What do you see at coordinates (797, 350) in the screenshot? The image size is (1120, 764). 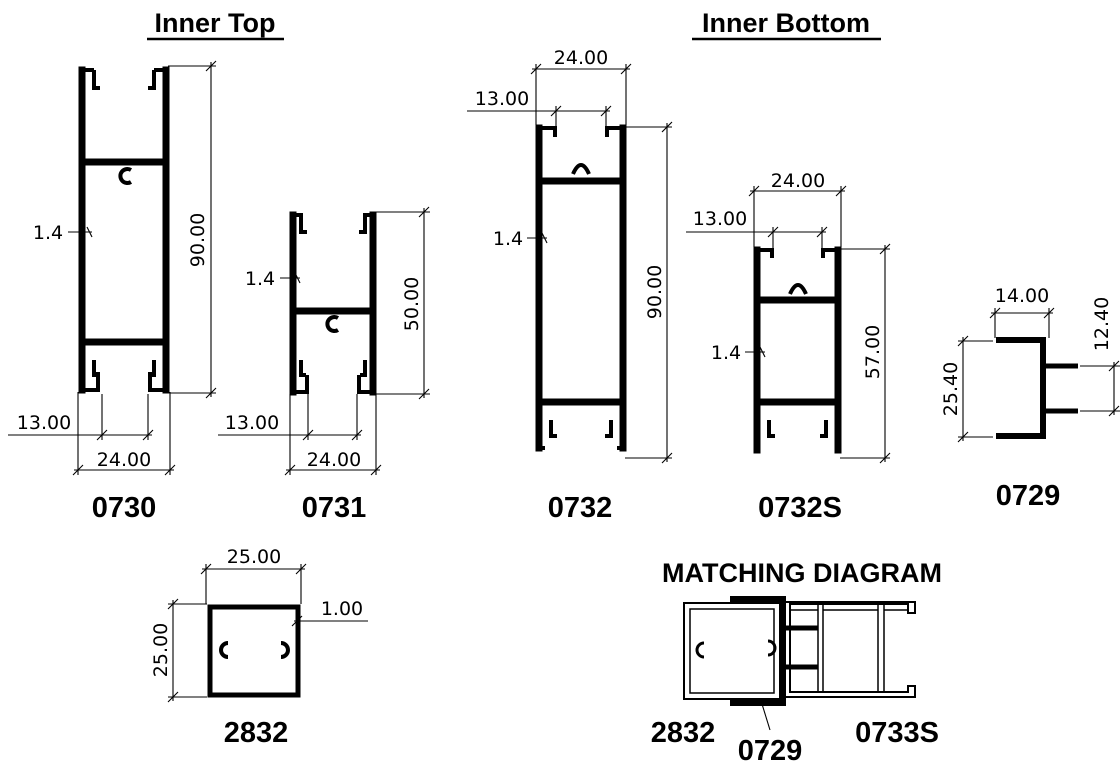 I see `profile-0732s-shape` at bounding box center [797, 350].